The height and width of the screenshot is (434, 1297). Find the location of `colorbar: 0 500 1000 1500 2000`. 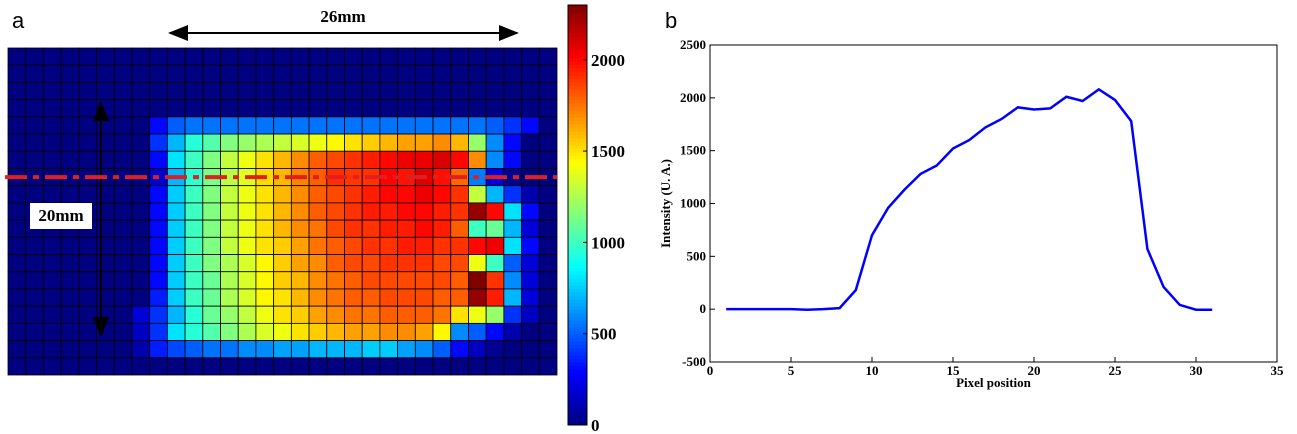

colorbar: 0 500 1000 1500 2000 is located at coordinates (596, 219).